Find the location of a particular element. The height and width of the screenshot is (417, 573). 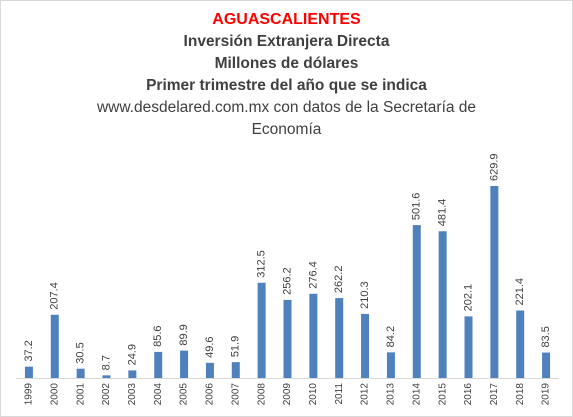

chart-subtitle: Primer trimestre del año que se indica is located at coordinates (286, 85).